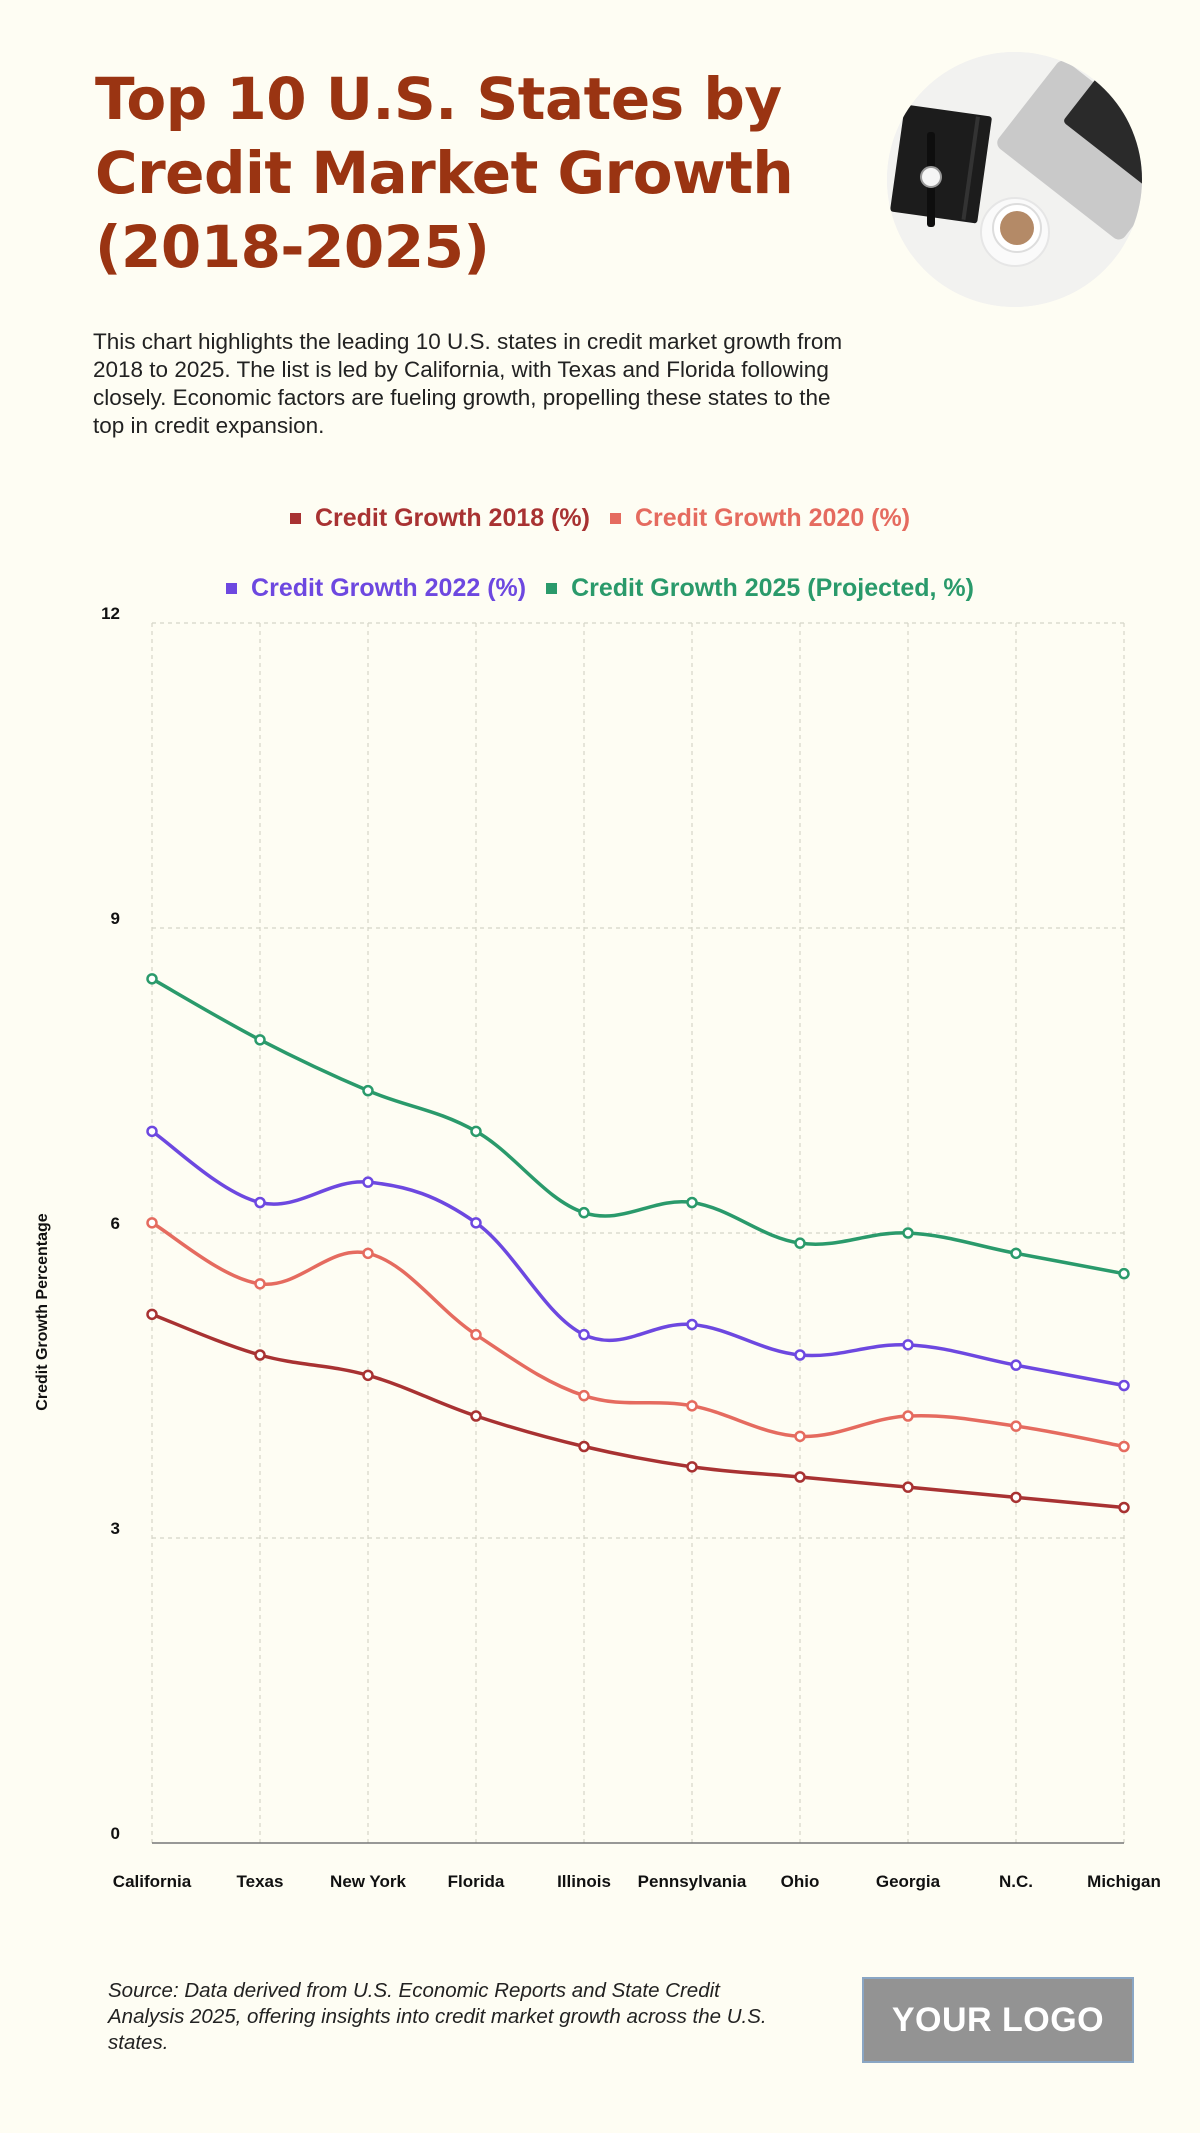  What do you see at coordinates (110, 1223) in the screenshot?
I see `y-tick-labels: 0 3 6 9 12` at bounding box center [110, 1223].